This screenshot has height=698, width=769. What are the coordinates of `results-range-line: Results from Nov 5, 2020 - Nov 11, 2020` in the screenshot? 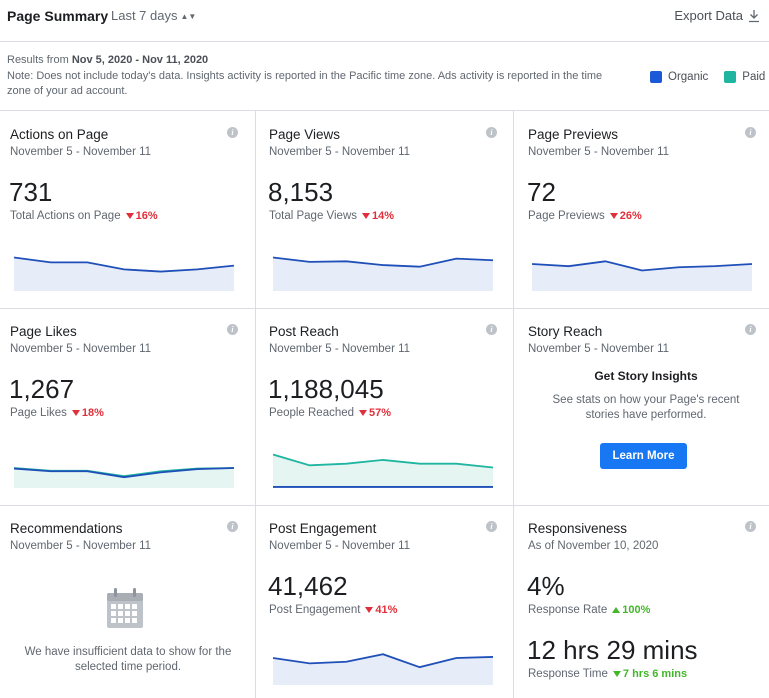 It's located at (312, 61).